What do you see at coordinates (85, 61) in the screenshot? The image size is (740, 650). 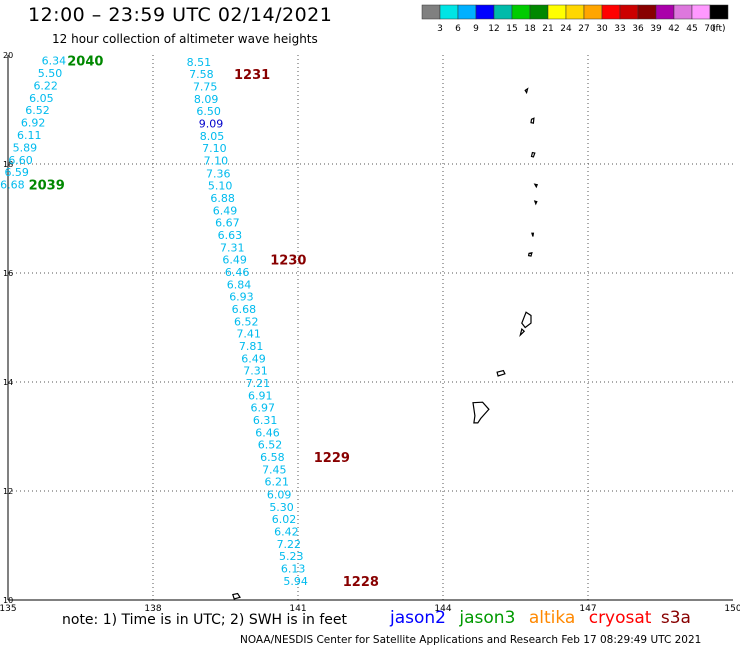 I see `time-annotation: 2040` at bounding box center [85, 61].